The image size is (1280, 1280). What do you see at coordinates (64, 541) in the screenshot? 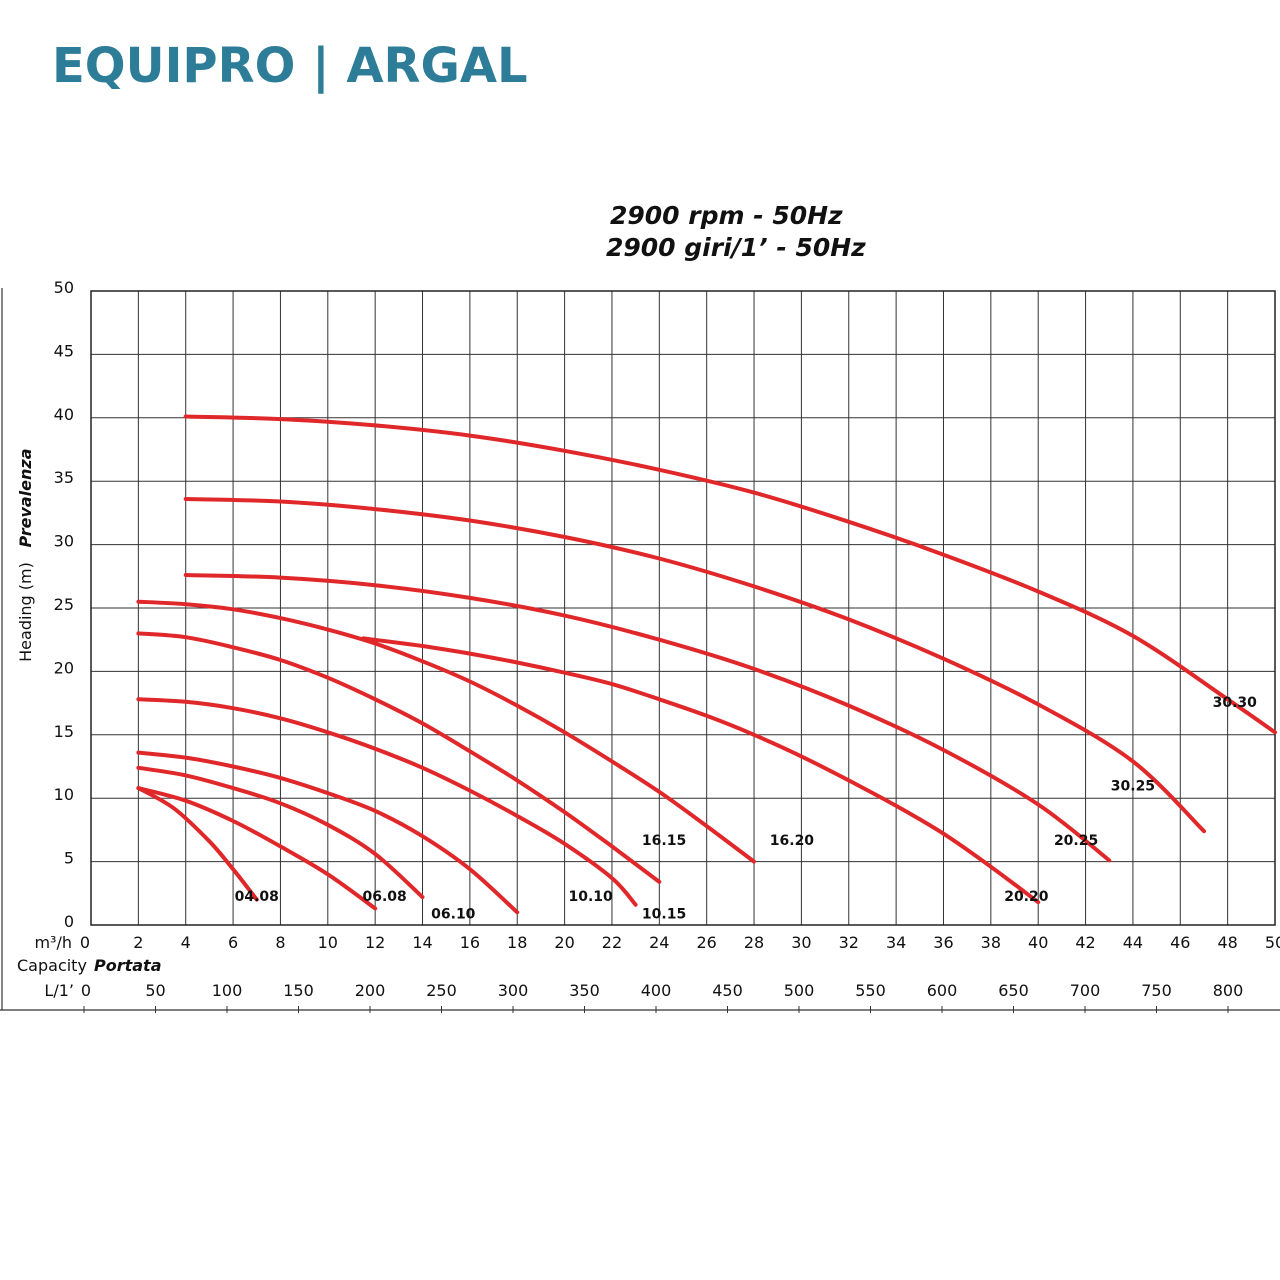
I see `y-tick-label: 30` at bounding box center [64, 541].